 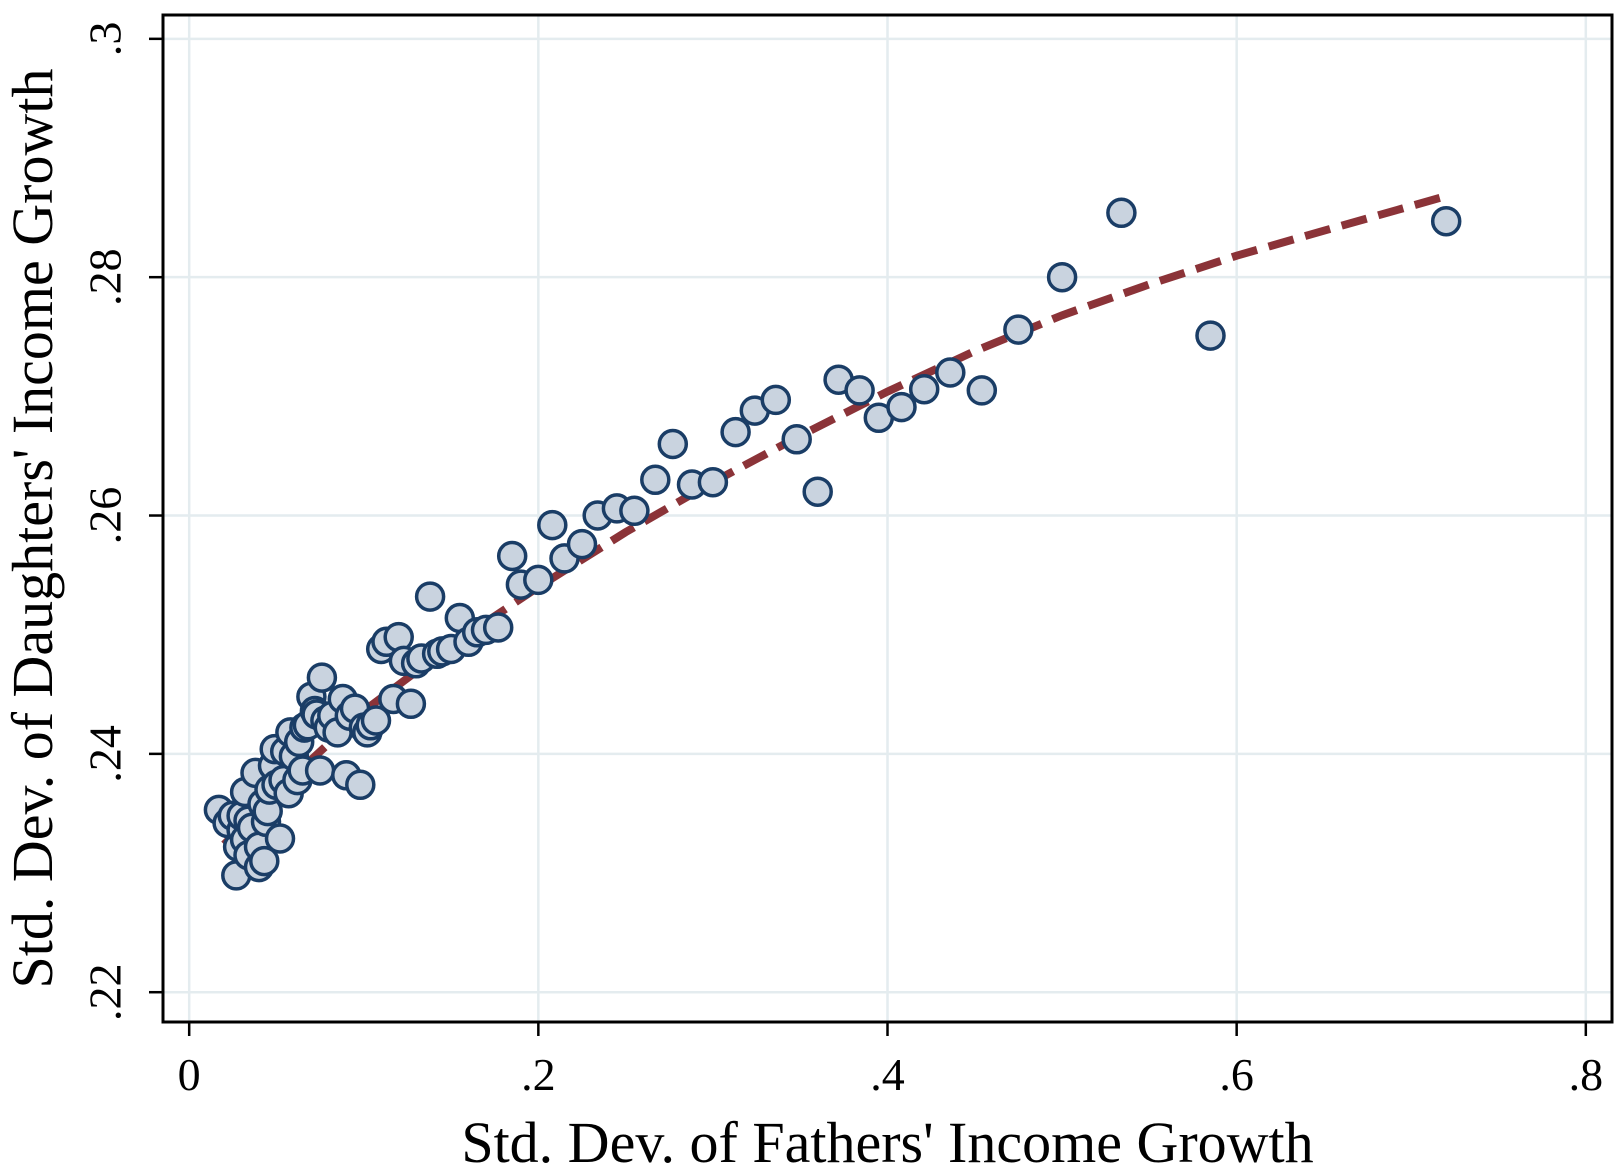 What do you see at coordinates (1586, 1074) in the screenshot?
I see `x-tick-label: .8` at bounding box center [1586, 1074].